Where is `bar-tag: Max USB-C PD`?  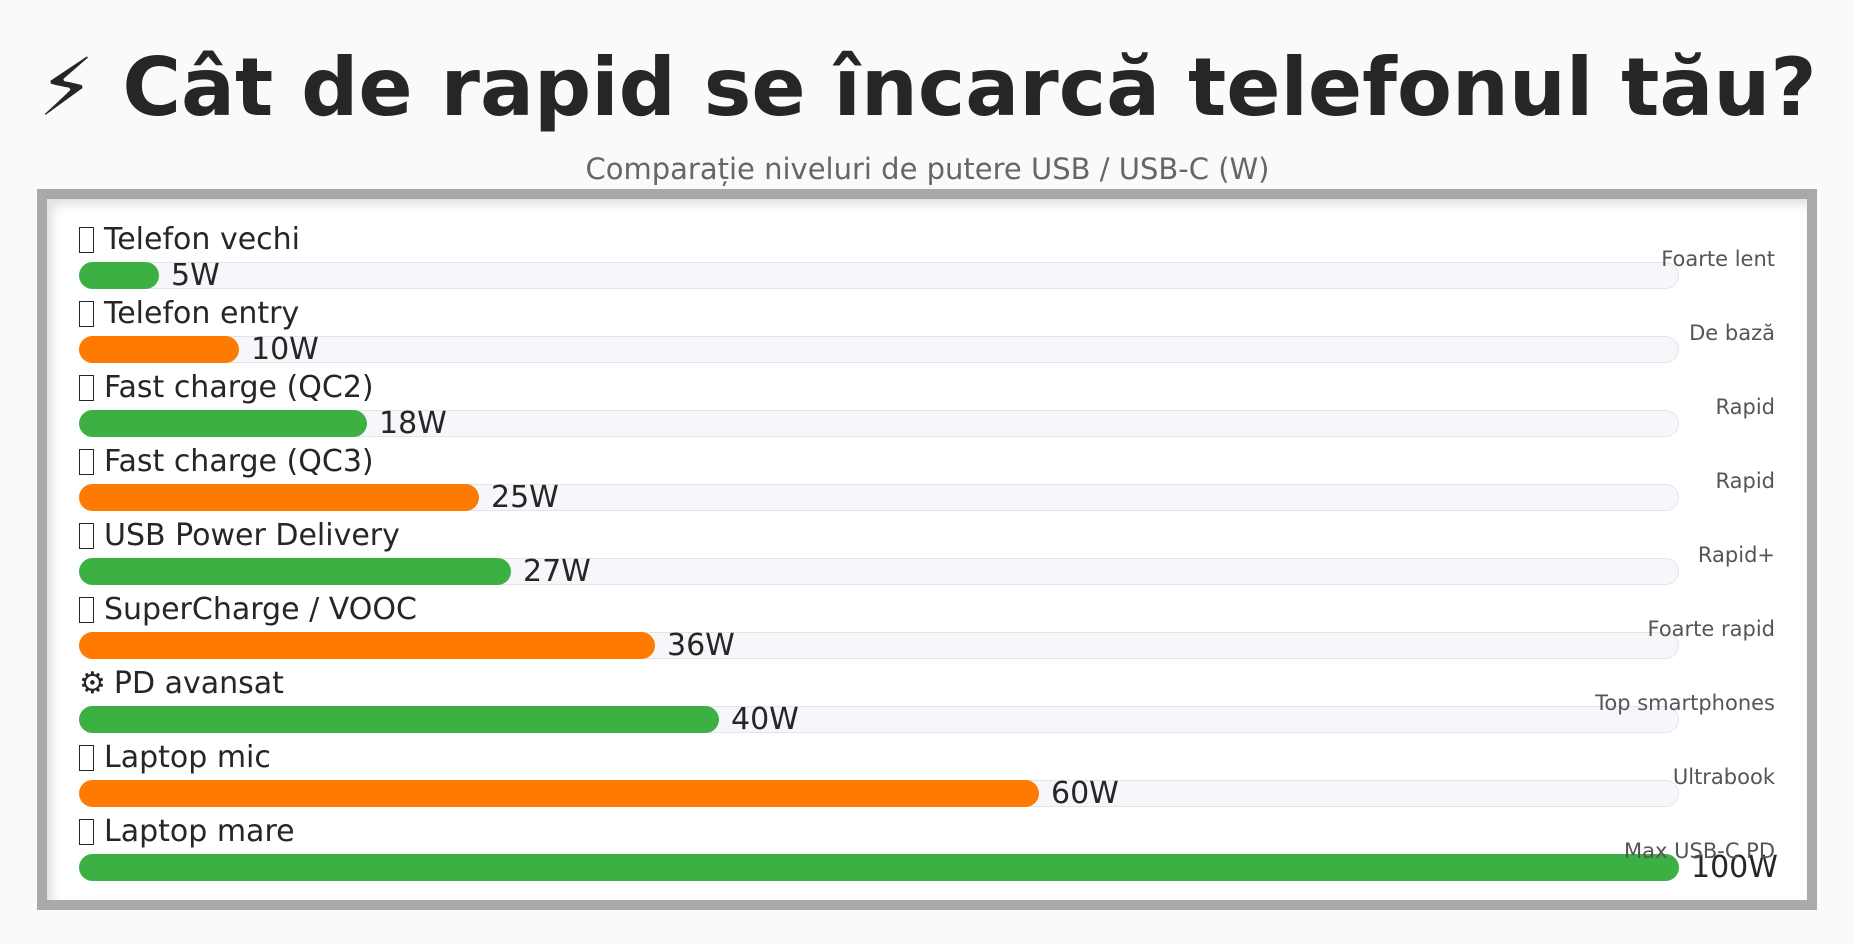
bar-tag: Max USB-C PD is located at coordinates (1699, 851).